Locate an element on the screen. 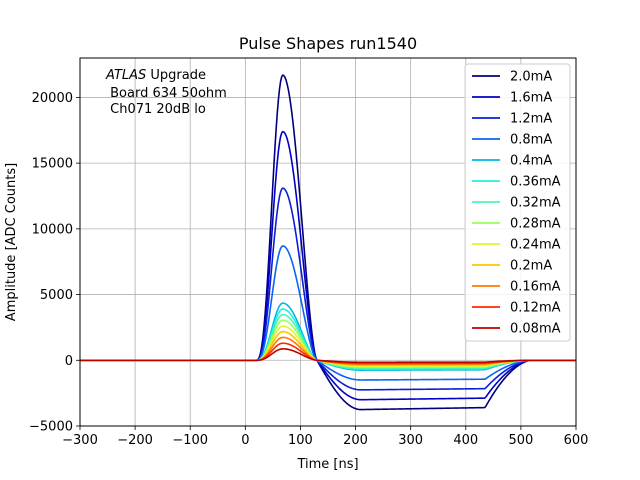  chart-title: Pulse Shapes run1540 is located at coordinates (328, 43).